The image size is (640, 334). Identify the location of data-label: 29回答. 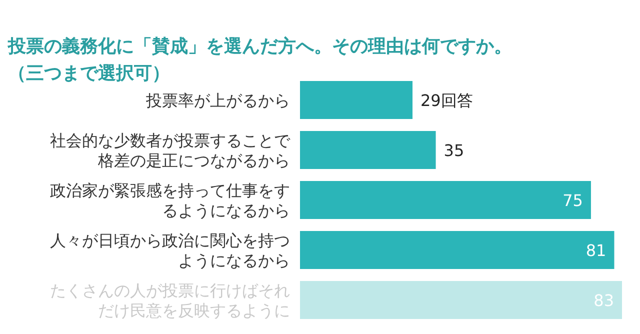
(446, 100).